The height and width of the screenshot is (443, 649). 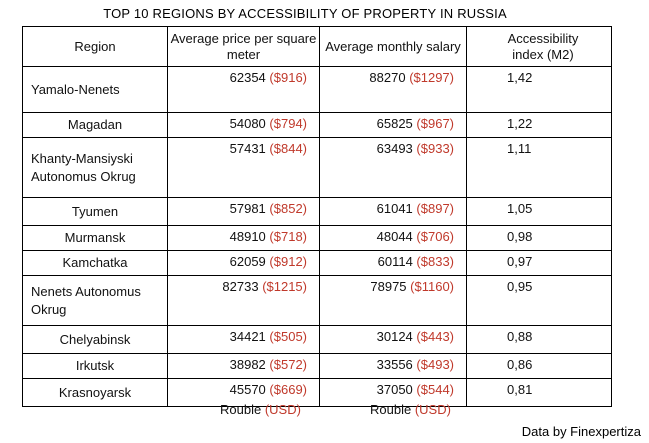 What do you see at coordinates (435, 123) in the screenshot?
I see `salary-cell-usd: ($967)` at bounding box center [435, 123].